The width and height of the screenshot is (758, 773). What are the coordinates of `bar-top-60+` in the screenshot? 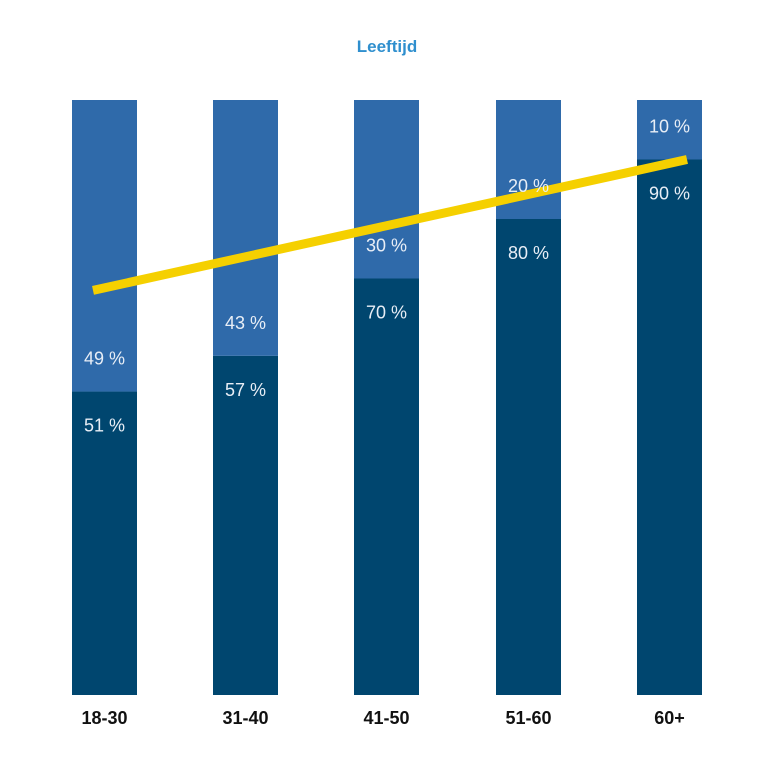 It's located at (669, 130).